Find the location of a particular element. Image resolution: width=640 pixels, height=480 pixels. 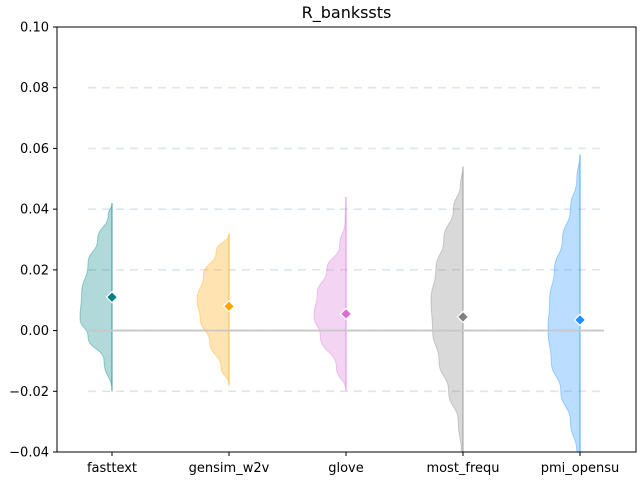

y-tick-label: 0.08 is located at coordinates (34, 88).